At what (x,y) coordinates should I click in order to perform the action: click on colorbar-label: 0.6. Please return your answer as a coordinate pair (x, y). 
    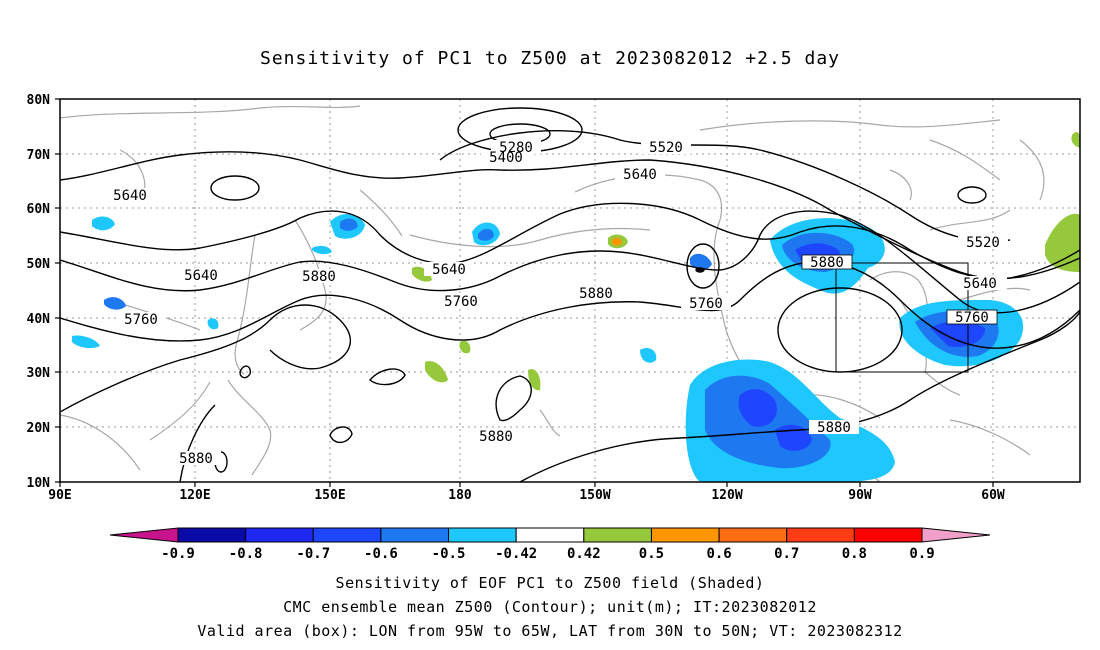
    Looking at the image, I should click on (718, 554).